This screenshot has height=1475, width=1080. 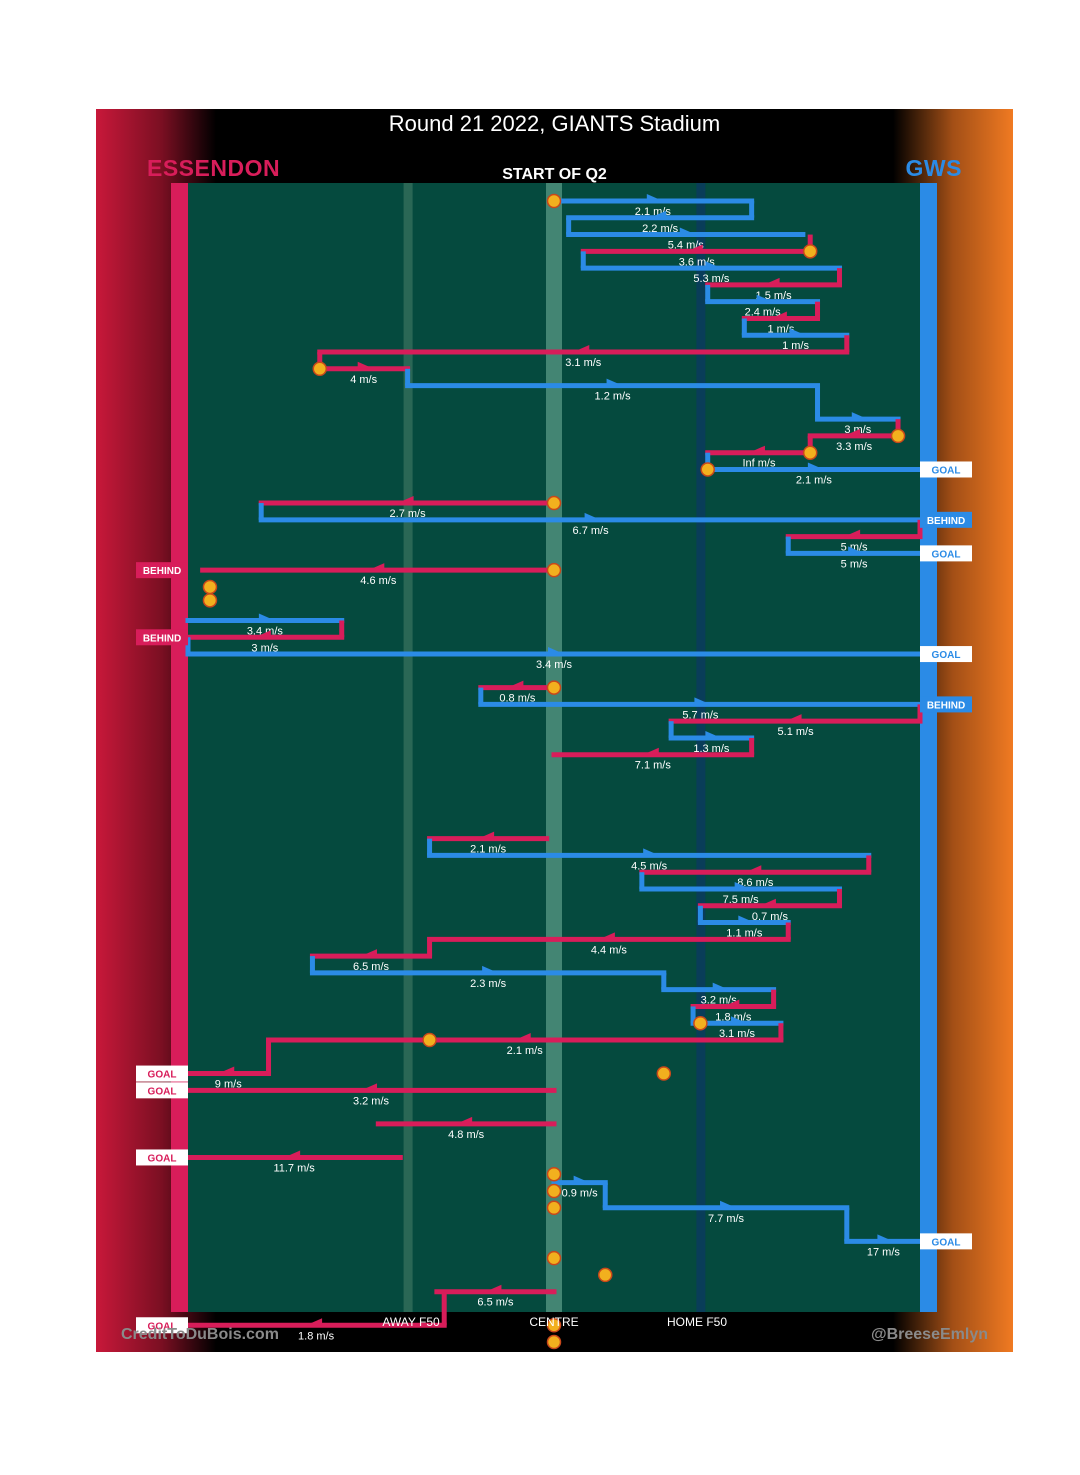 What do you see at coordinates (609, 939) in the screenshot?
I see `chain-segment-essendon: 4.4 m/s` at bounding box center [609, 939].